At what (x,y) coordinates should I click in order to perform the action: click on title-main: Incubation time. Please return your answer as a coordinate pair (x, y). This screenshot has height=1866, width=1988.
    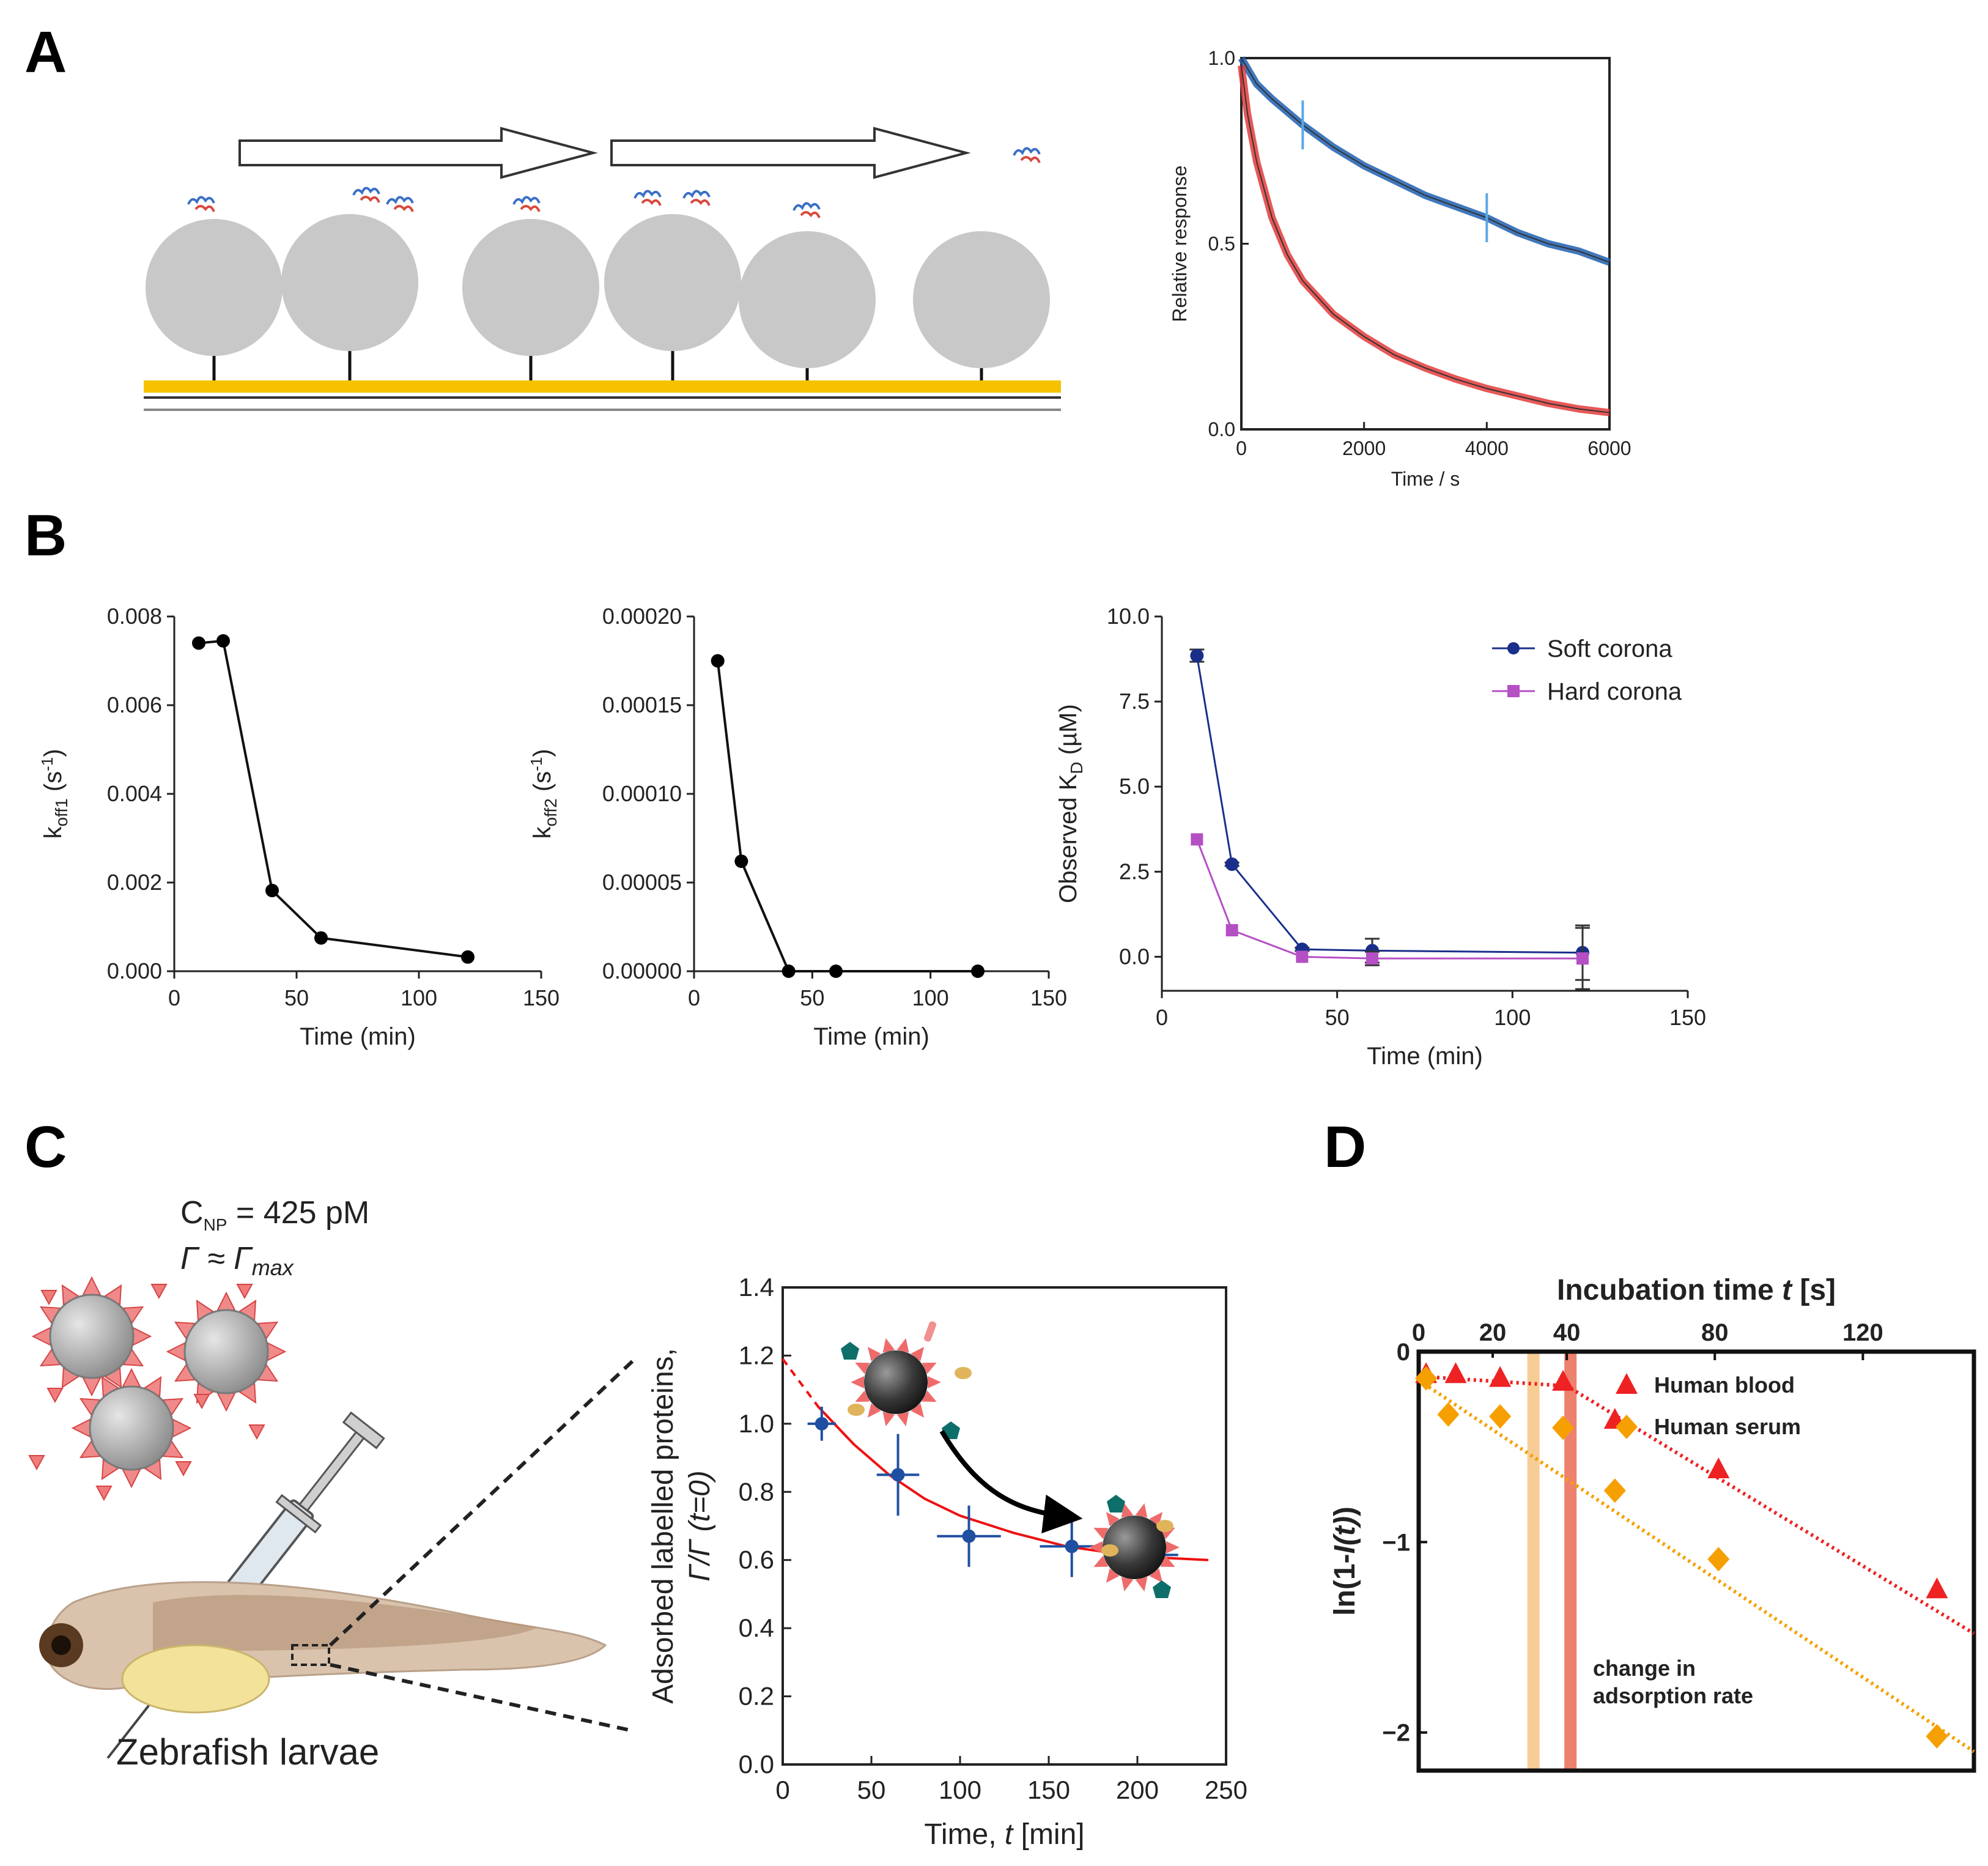
    Looking at the image, I should click on (1669, 1290).